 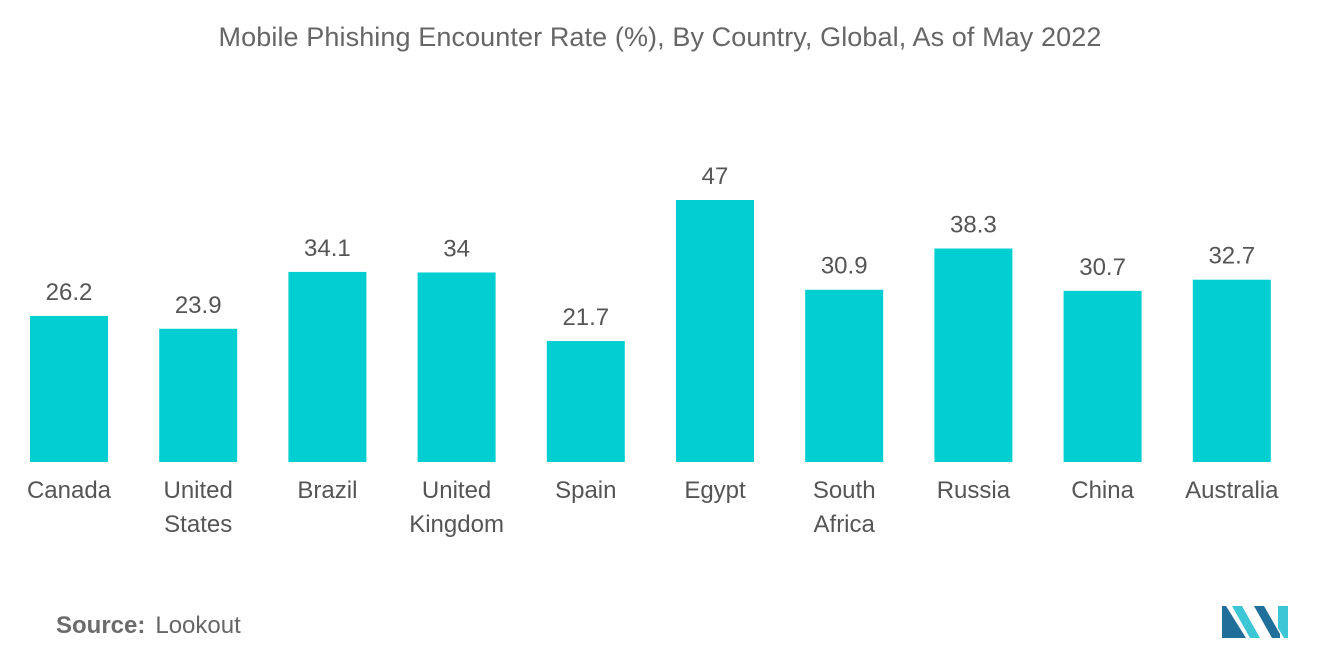 I want to click on data-label-7: 38.3, so click(x=973, y=224).